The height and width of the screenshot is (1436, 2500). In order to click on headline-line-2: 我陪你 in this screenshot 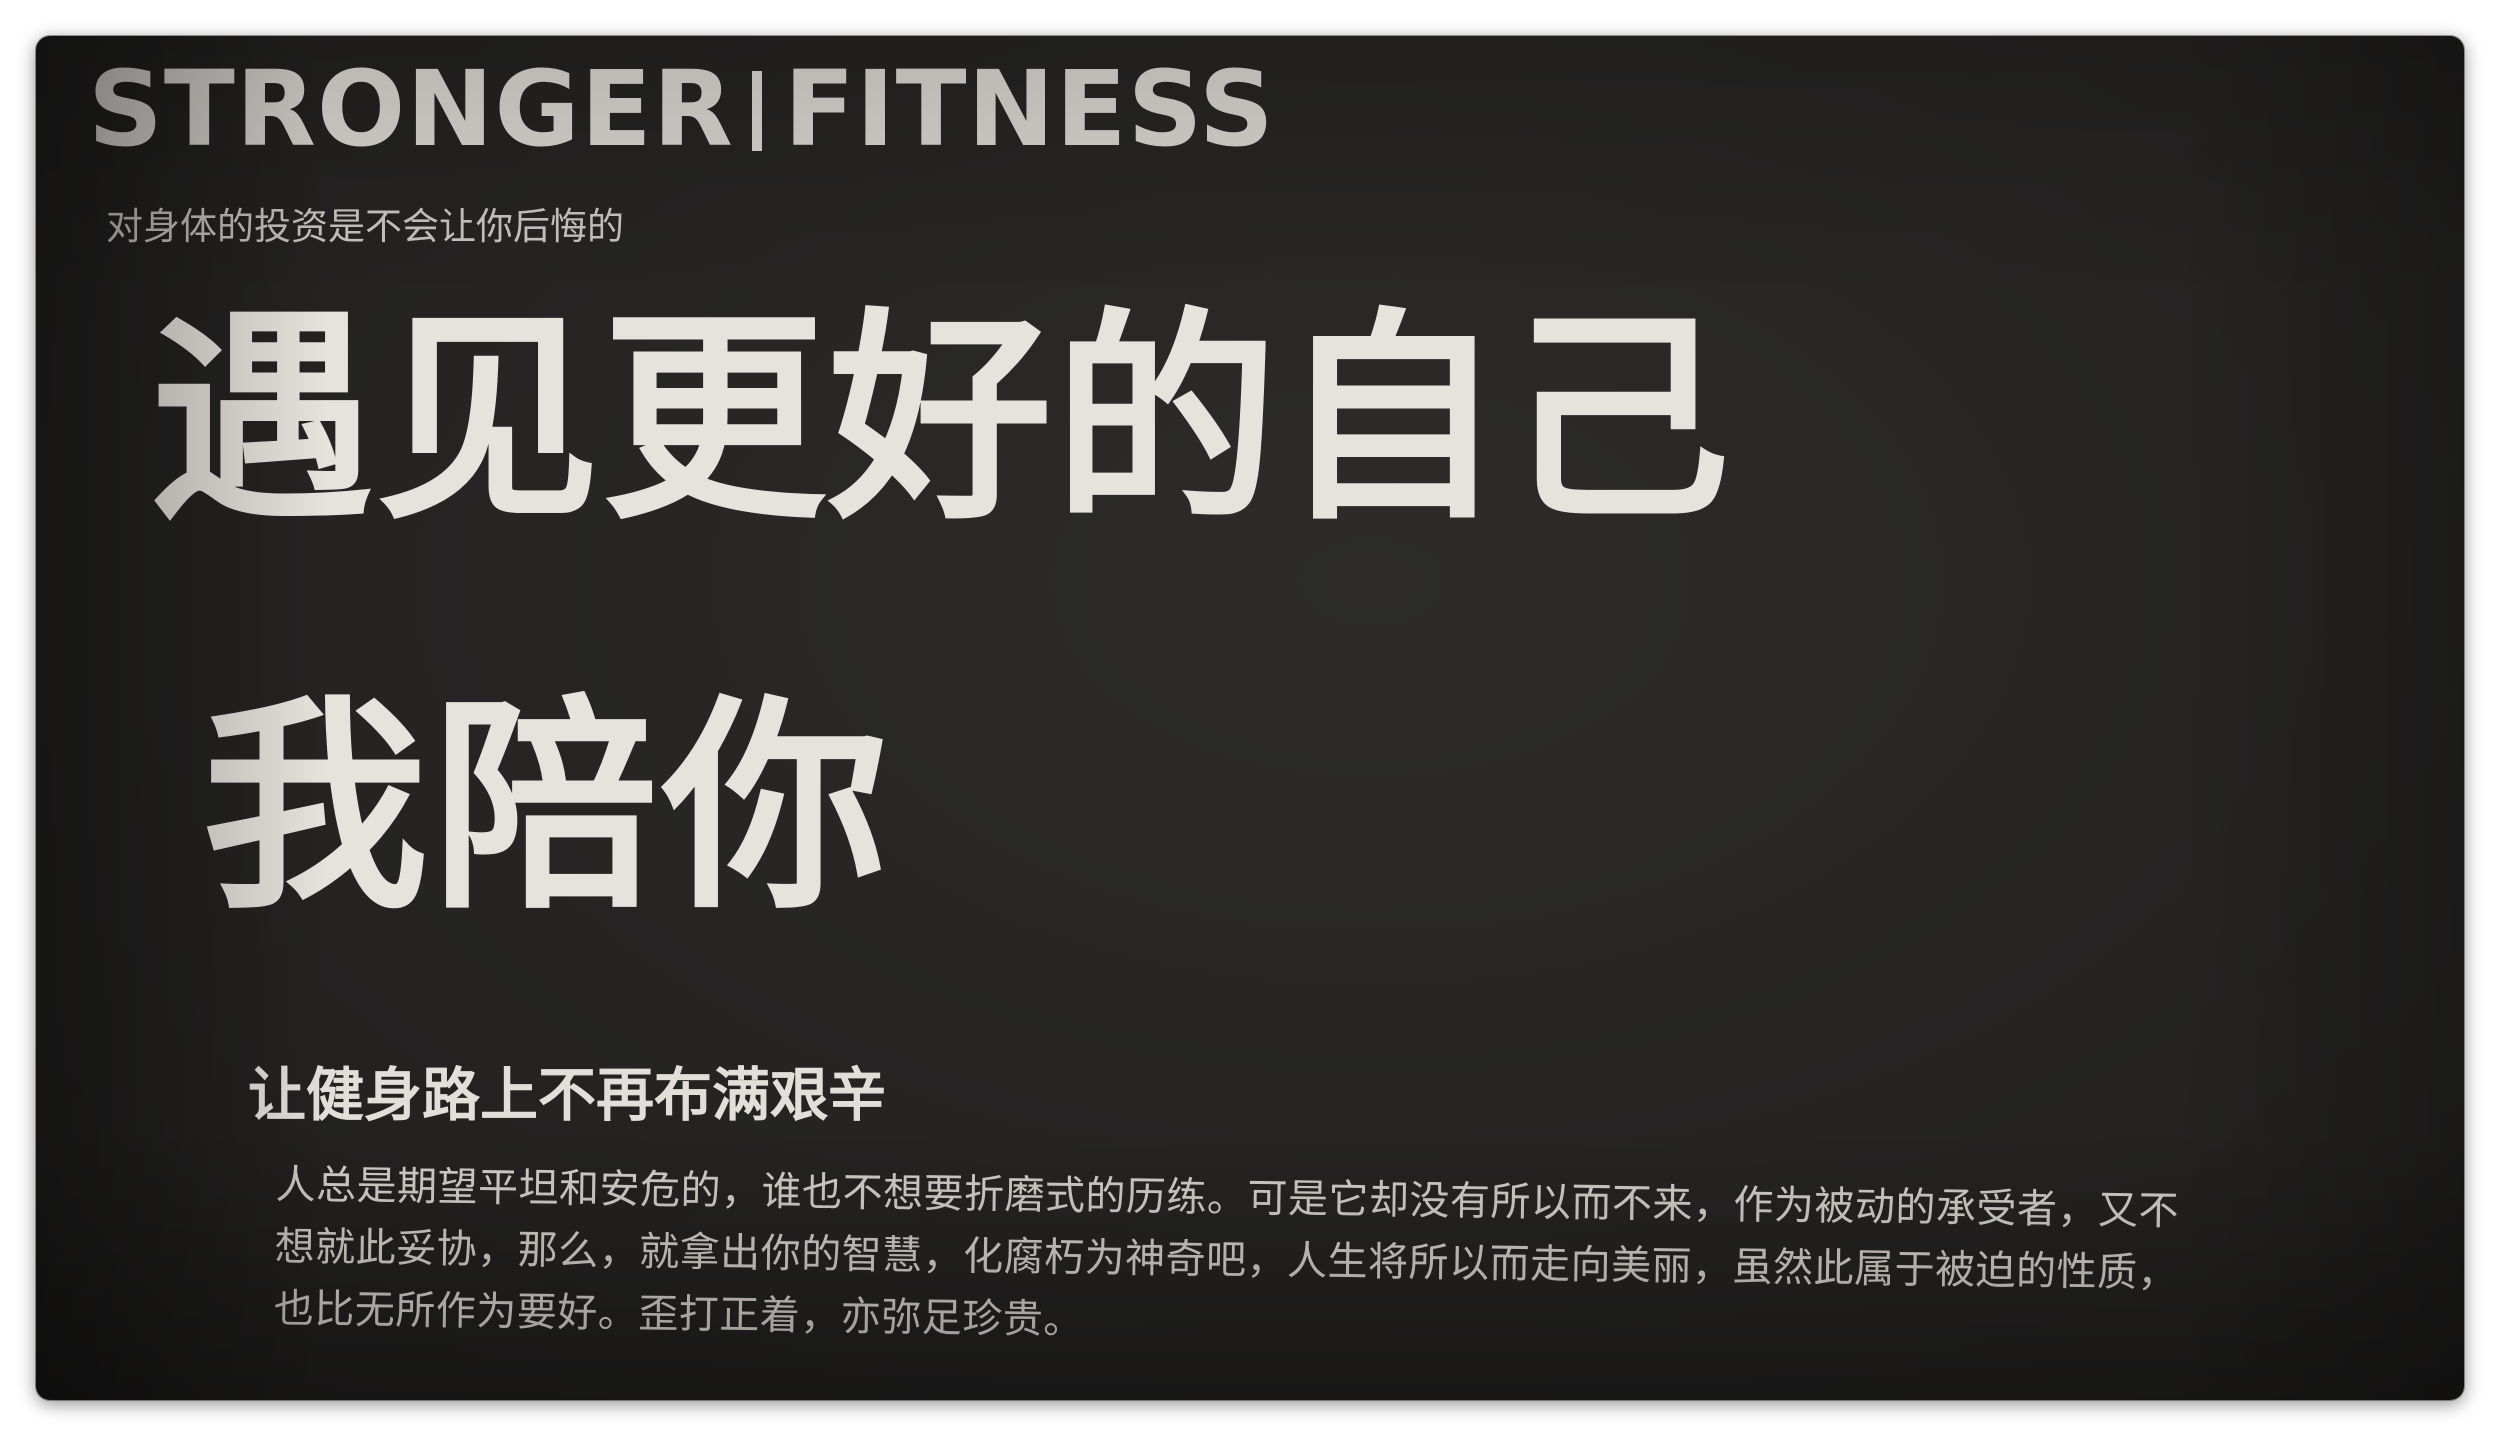, I will do `click(547, 808)`.